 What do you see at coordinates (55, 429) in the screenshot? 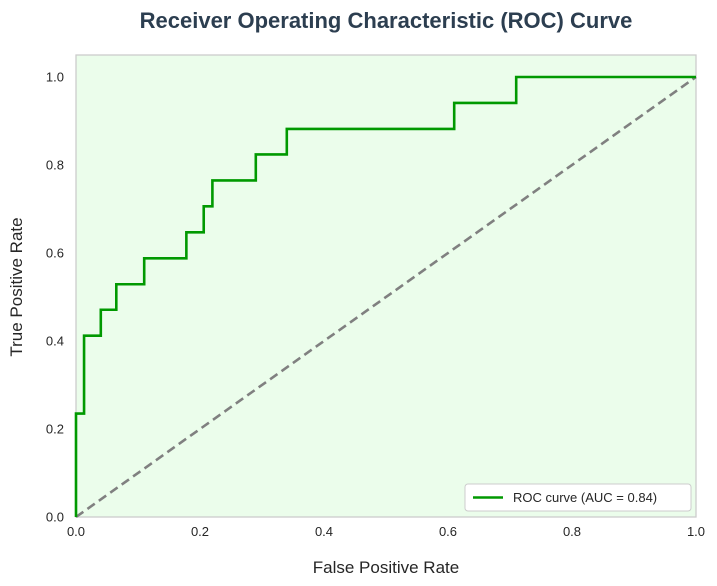
I see `y-tick-label: 0.2` at bounding box center [55, 429].